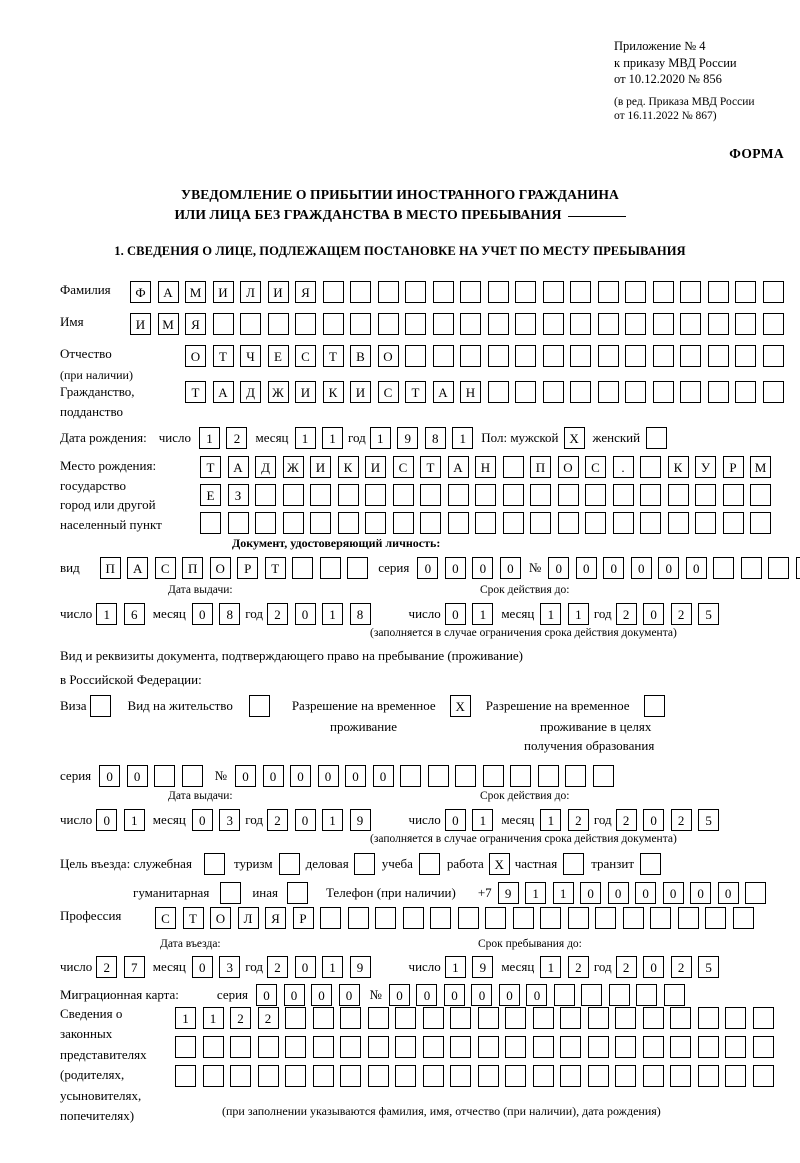  Describe the element at coordinates (230, 614) in the screenshot. I see `char-cell: 8` at that location.